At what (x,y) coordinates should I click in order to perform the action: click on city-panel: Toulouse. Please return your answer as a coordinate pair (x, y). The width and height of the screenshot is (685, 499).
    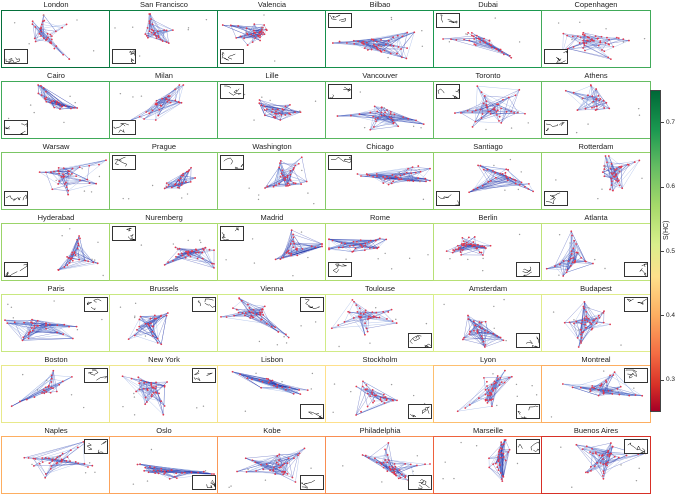
    Looking at the image, I should click on (380, 319).